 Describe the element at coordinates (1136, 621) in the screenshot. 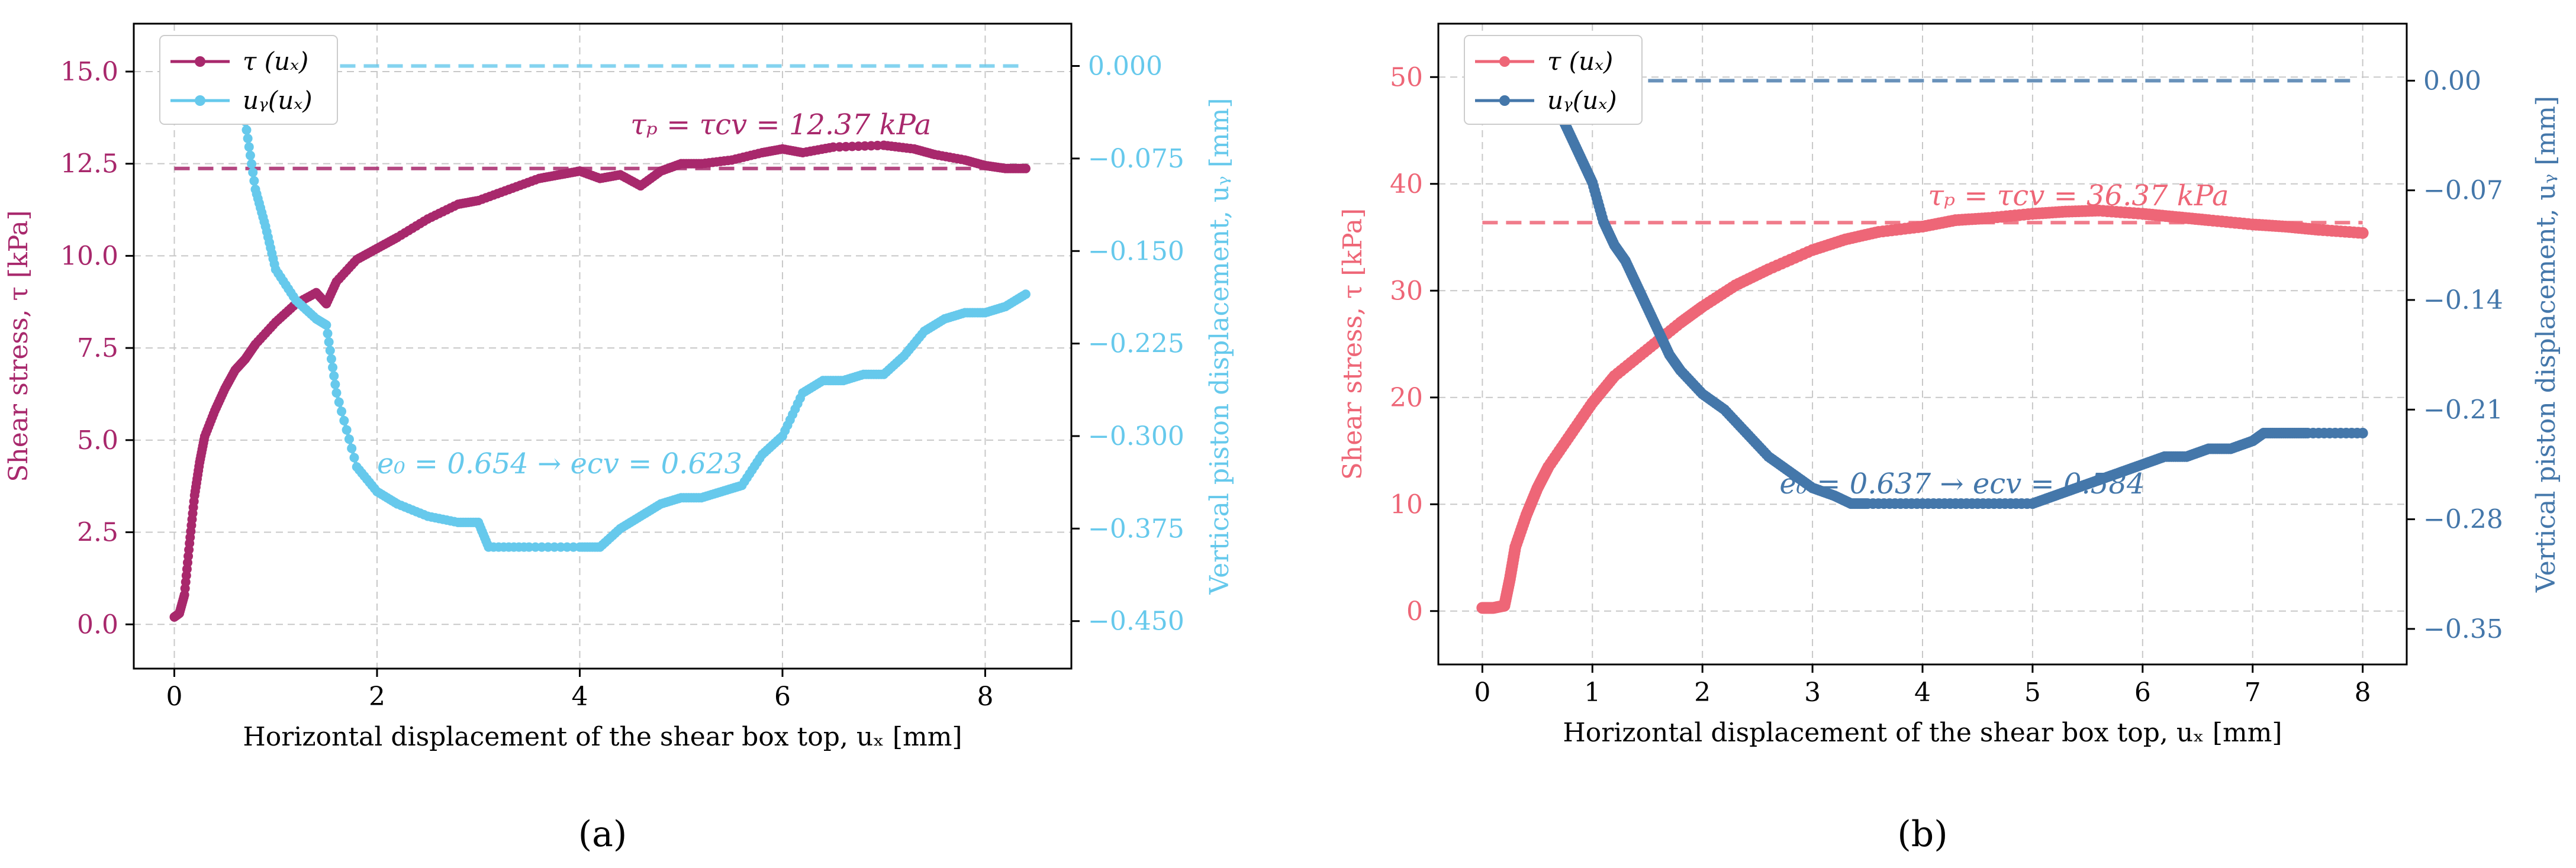

I see `panel-a-right-tick-label-6: −0.450` at that location.